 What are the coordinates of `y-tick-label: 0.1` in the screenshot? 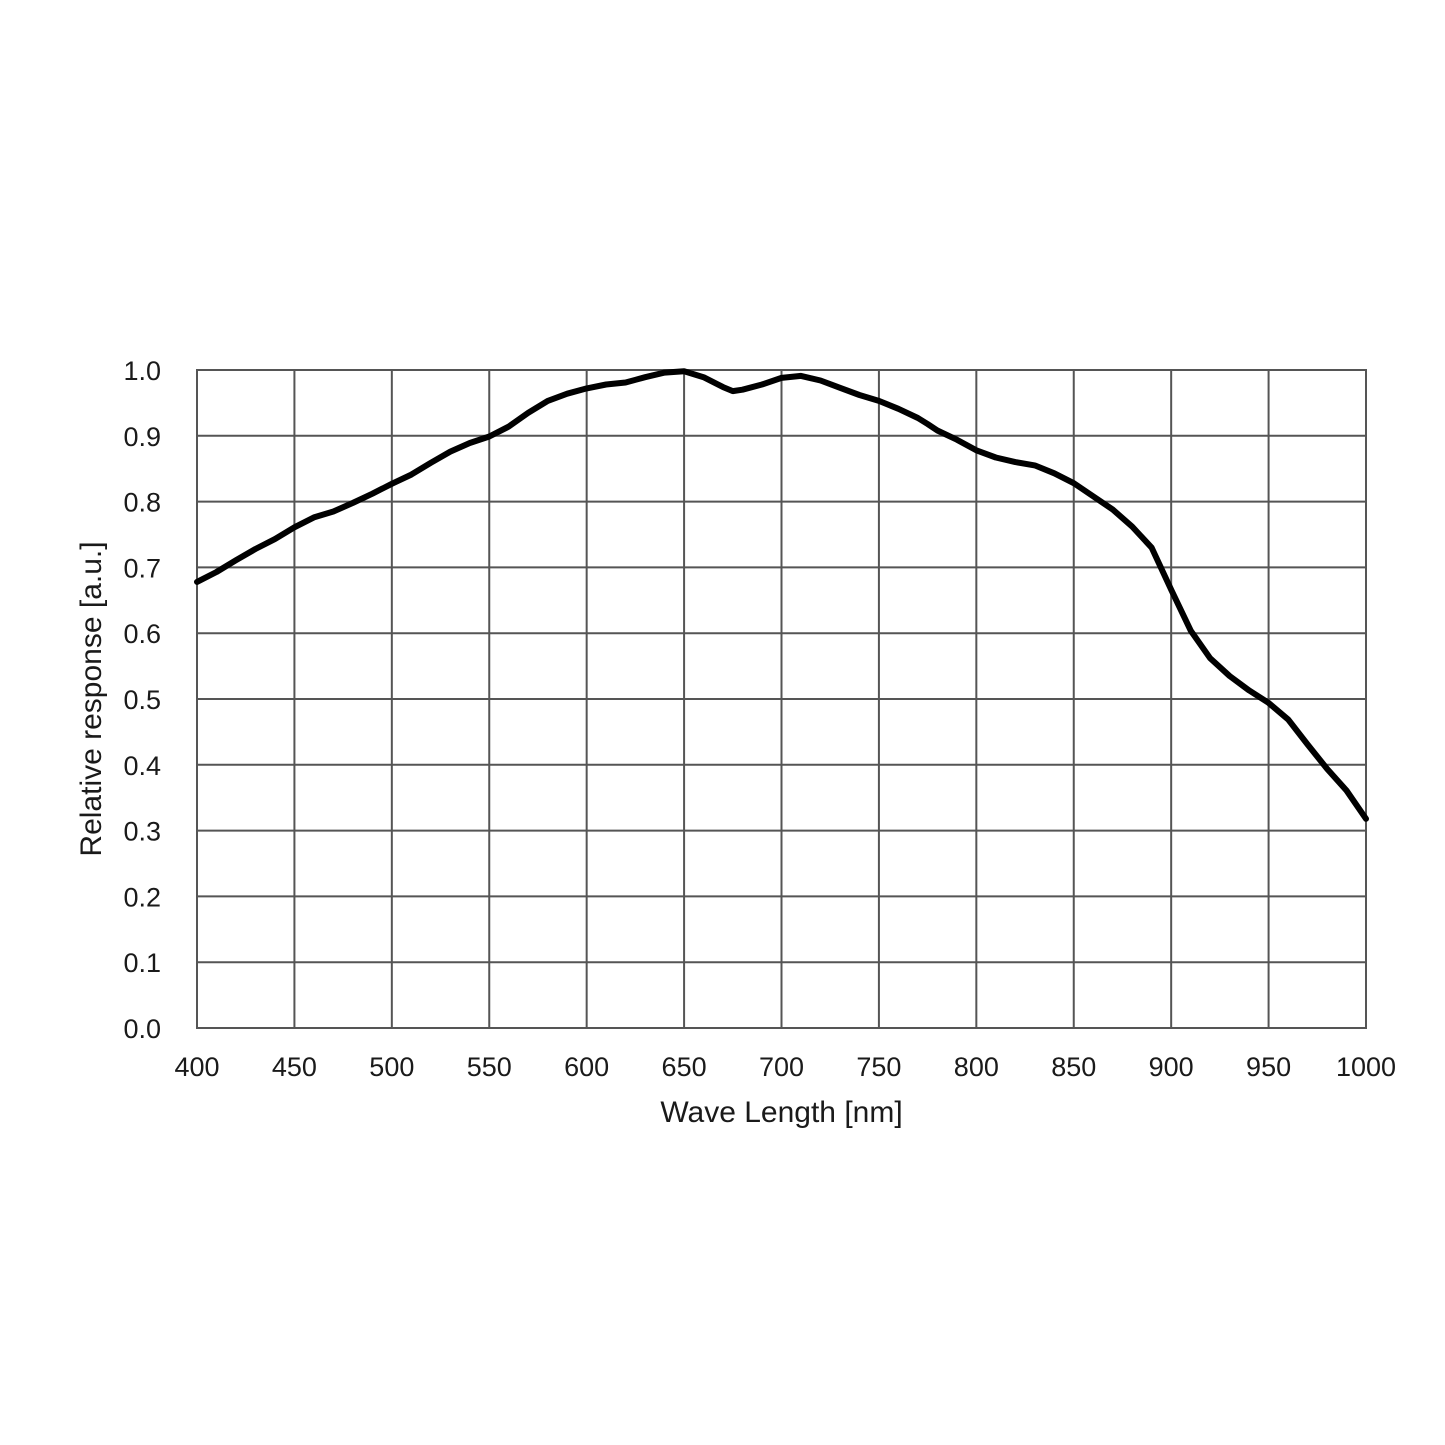 It's located at (142, 963).